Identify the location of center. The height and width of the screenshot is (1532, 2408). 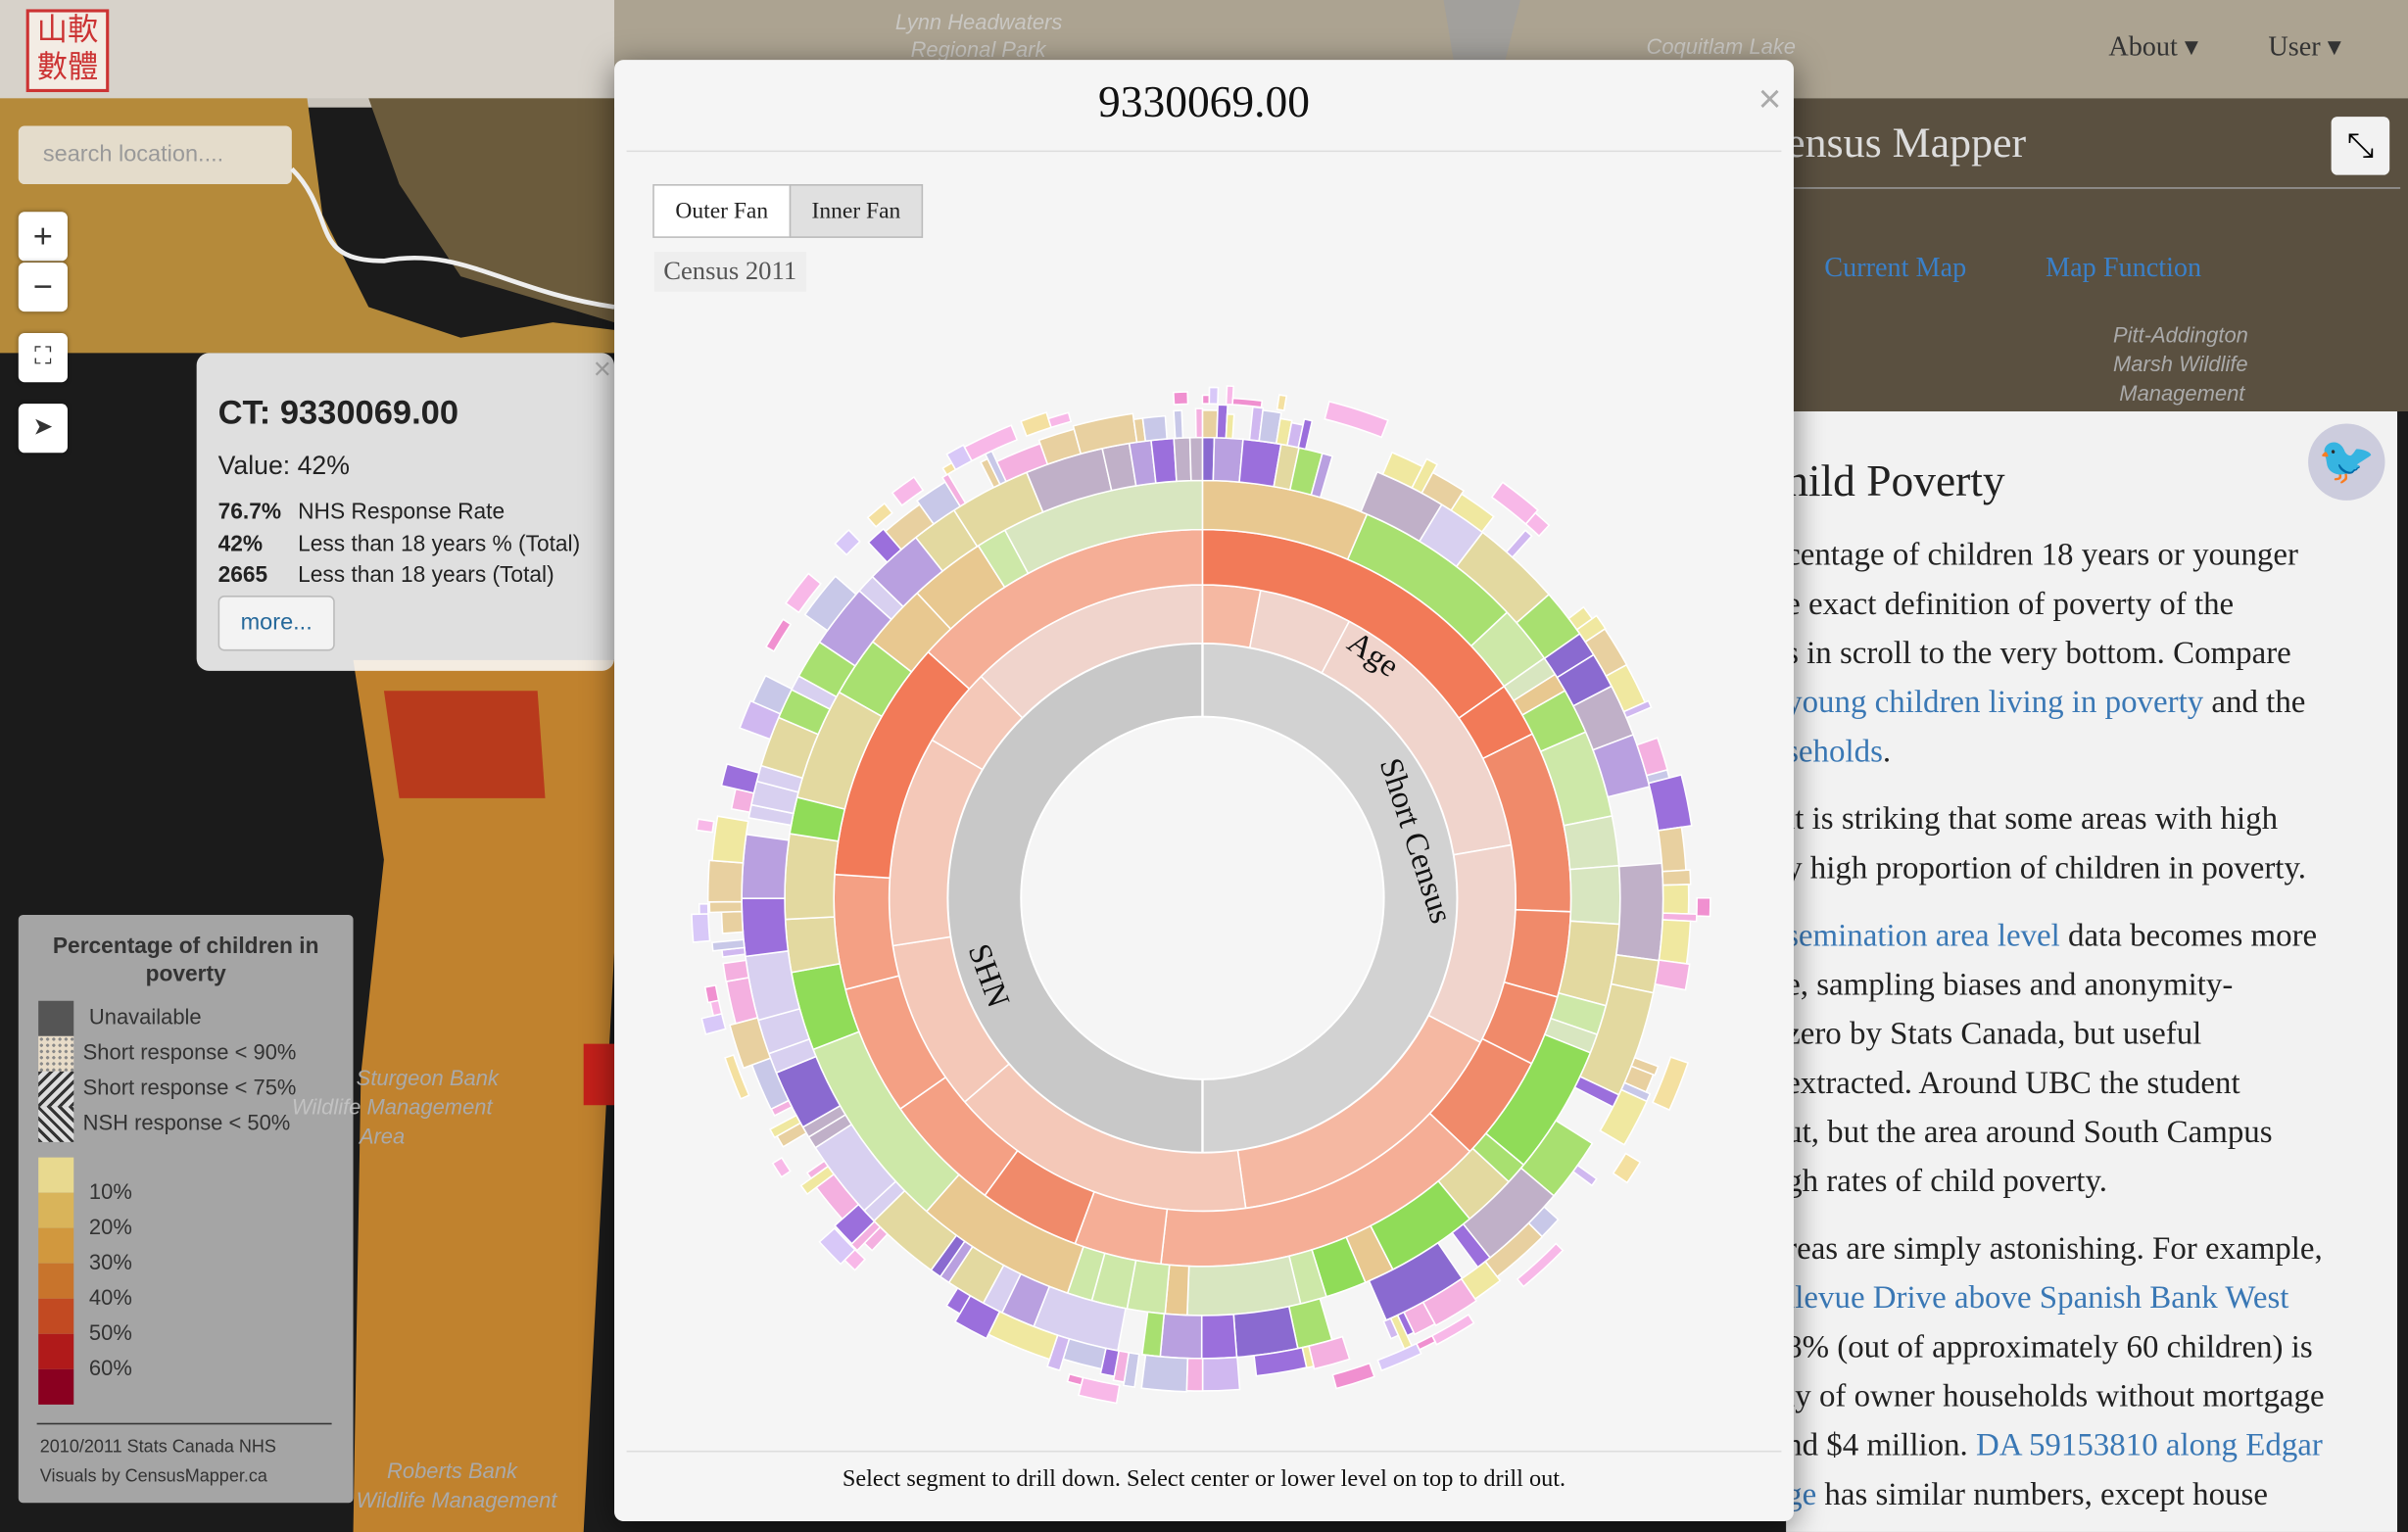
(1202, 898).